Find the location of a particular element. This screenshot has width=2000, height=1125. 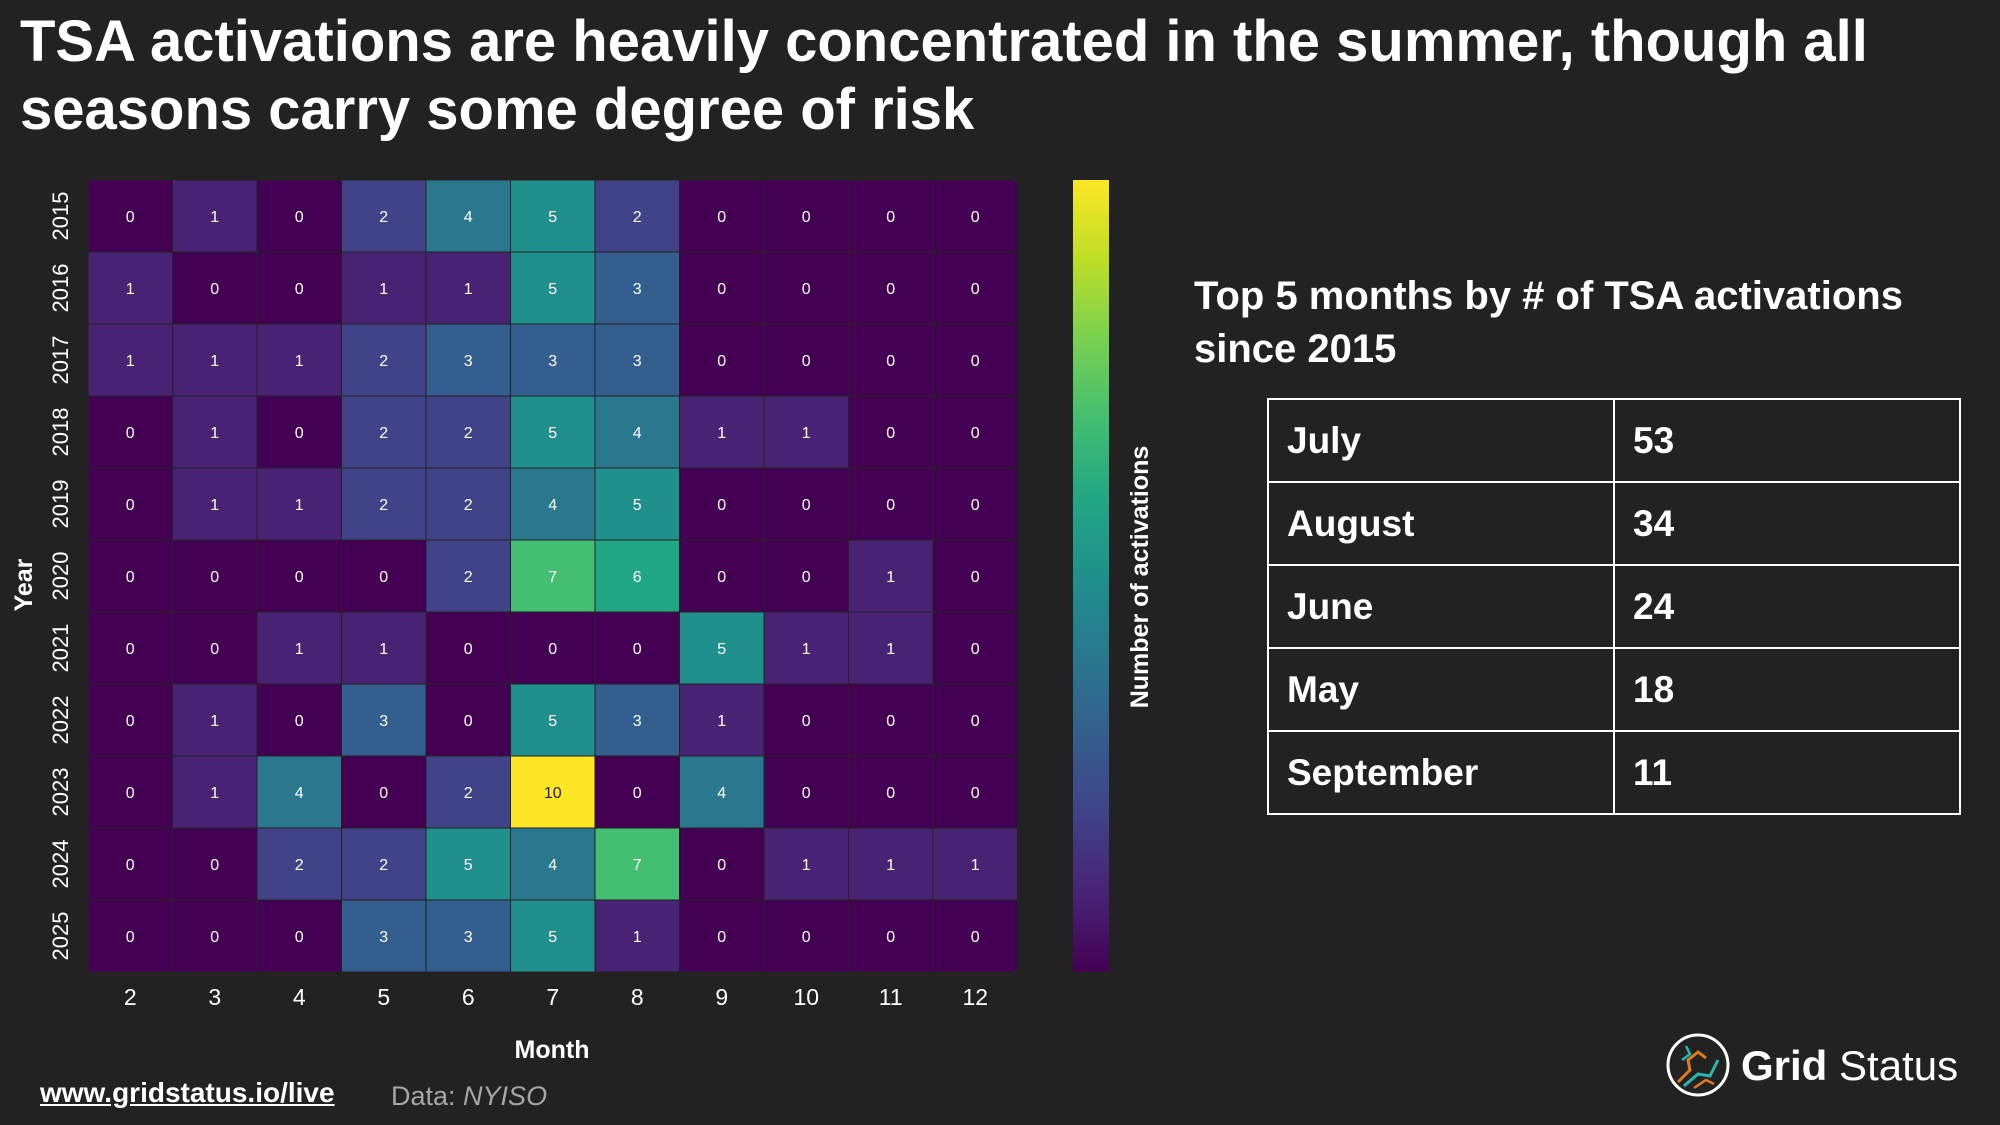

cell-value-label: 5 is located at coordinates (552, 721).